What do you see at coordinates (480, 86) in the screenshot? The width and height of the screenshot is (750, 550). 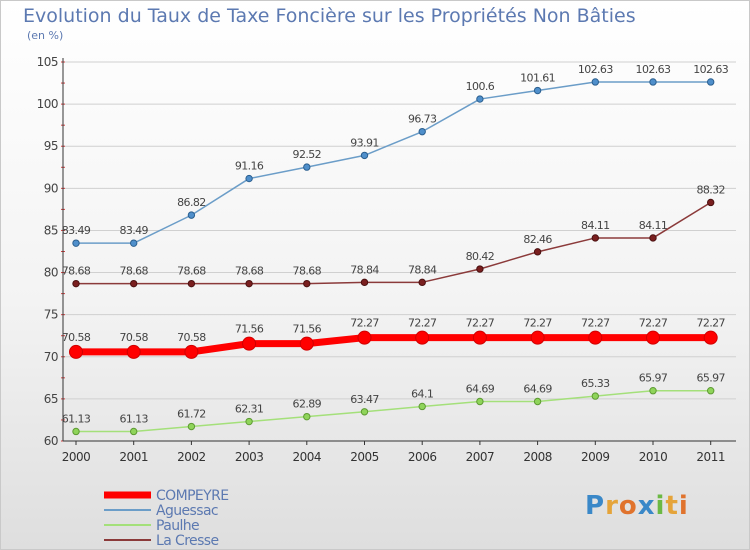 I see `data-label: 100.6` at bounding box center [480, 86].